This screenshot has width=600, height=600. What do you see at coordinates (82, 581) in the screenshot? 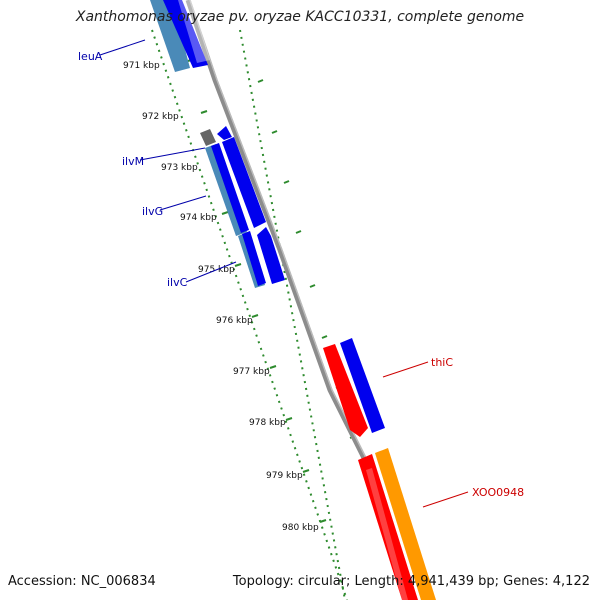
I see `accession-text: Accession: NC_006834` at bounding box center [82, 581].